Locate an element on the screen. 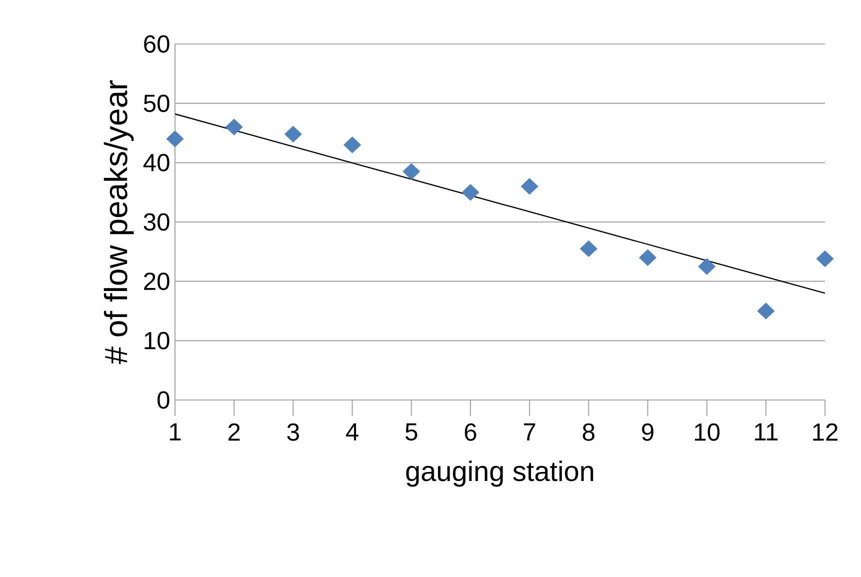  y-tick-label: 60 is located at coordinates (157, 44).